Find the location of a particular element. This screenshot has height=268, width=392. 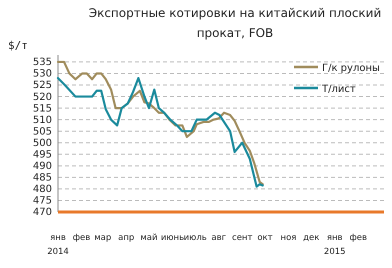

x-tick-label: окт is located at coordinates (265, 238).